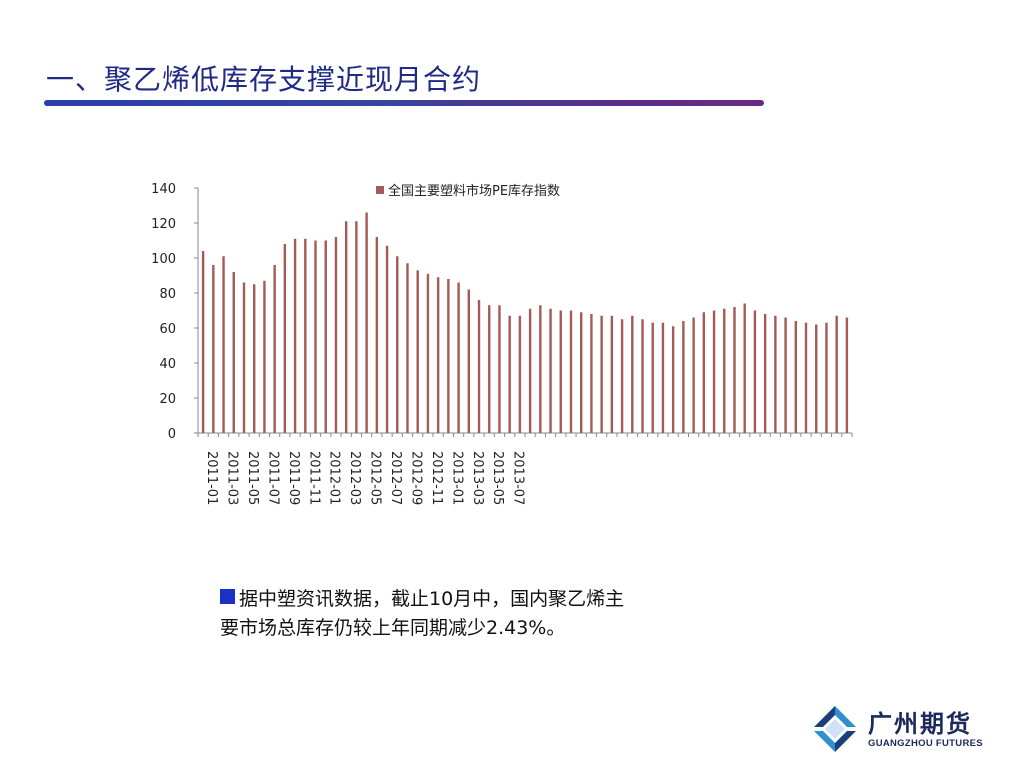  I want to click on x-tick-label: 2011-07, so click(272, 478).